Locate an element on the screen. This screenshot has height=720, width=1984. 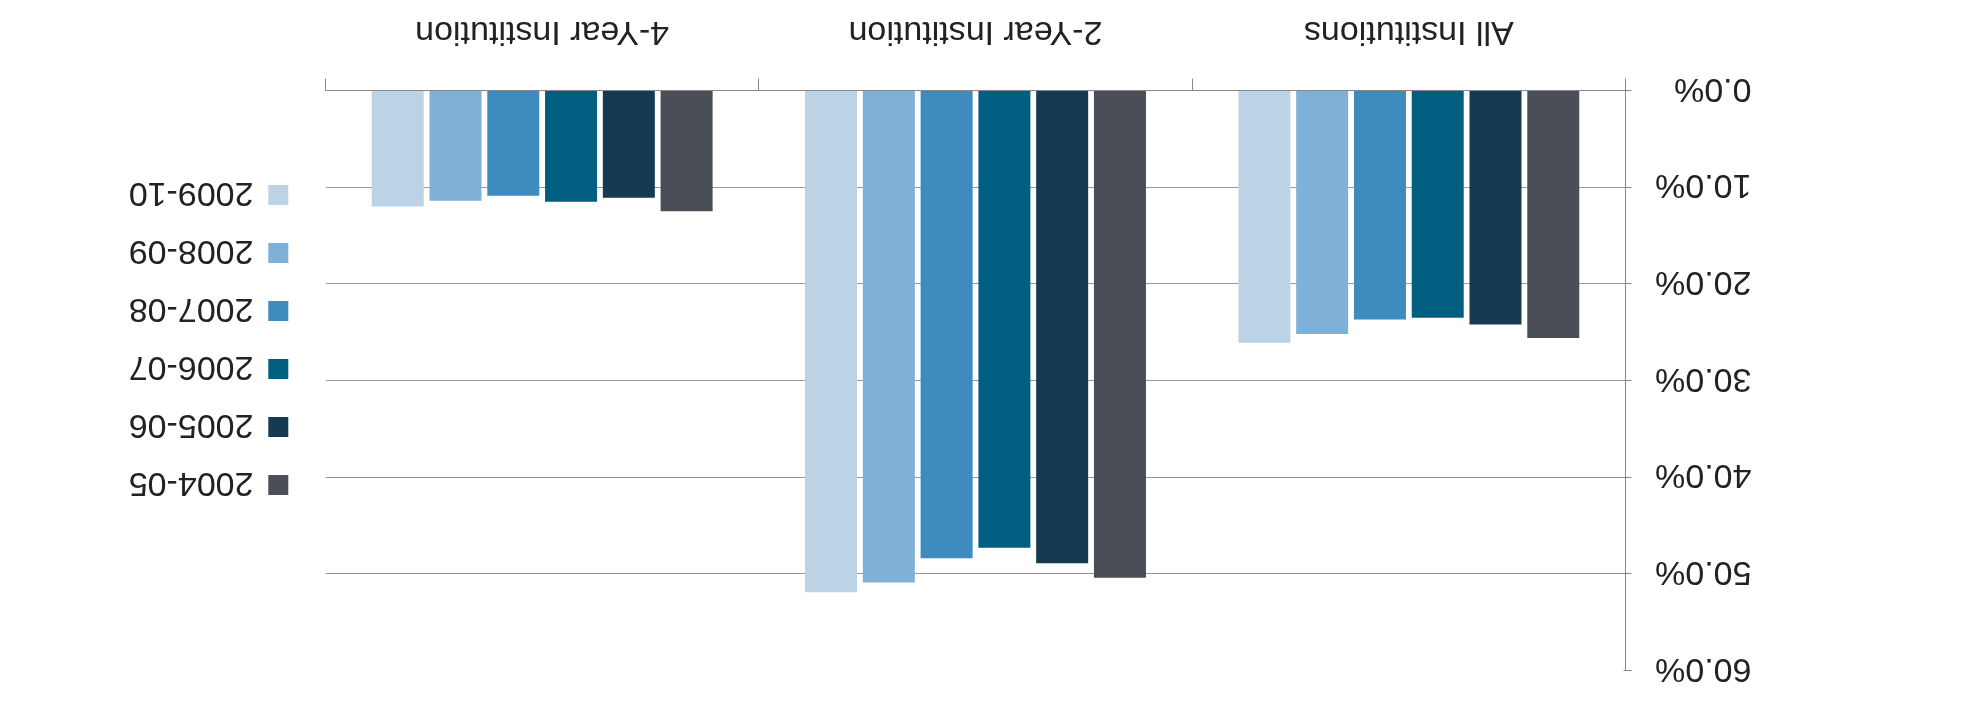
legend-label: 2008-09 is located at coordinates (191, 253).